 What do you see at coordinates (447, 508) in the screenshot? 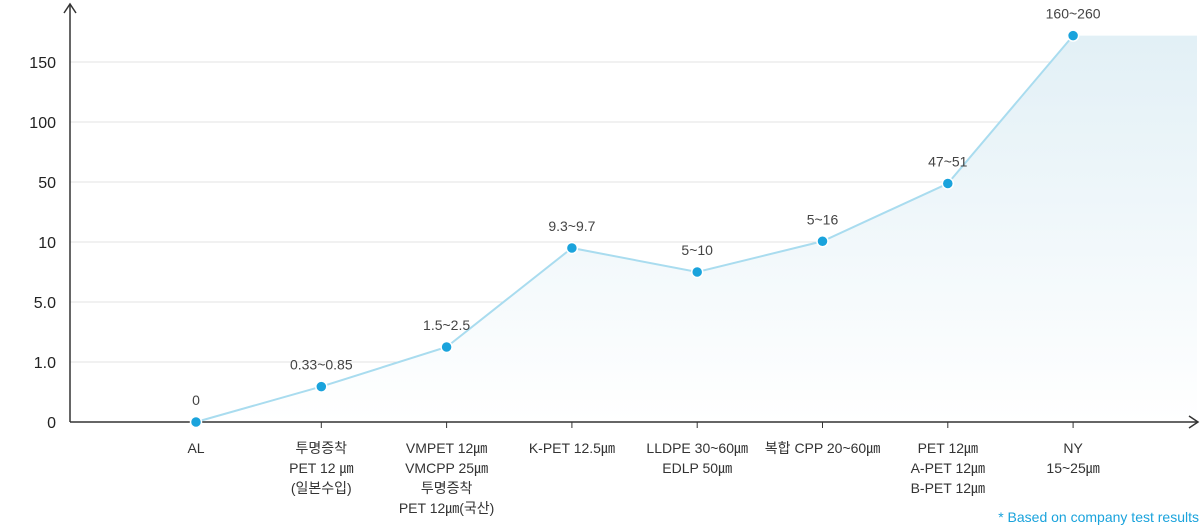
I see `category-label: PET 12㎛(국산)` at bounding box center [447, 508].